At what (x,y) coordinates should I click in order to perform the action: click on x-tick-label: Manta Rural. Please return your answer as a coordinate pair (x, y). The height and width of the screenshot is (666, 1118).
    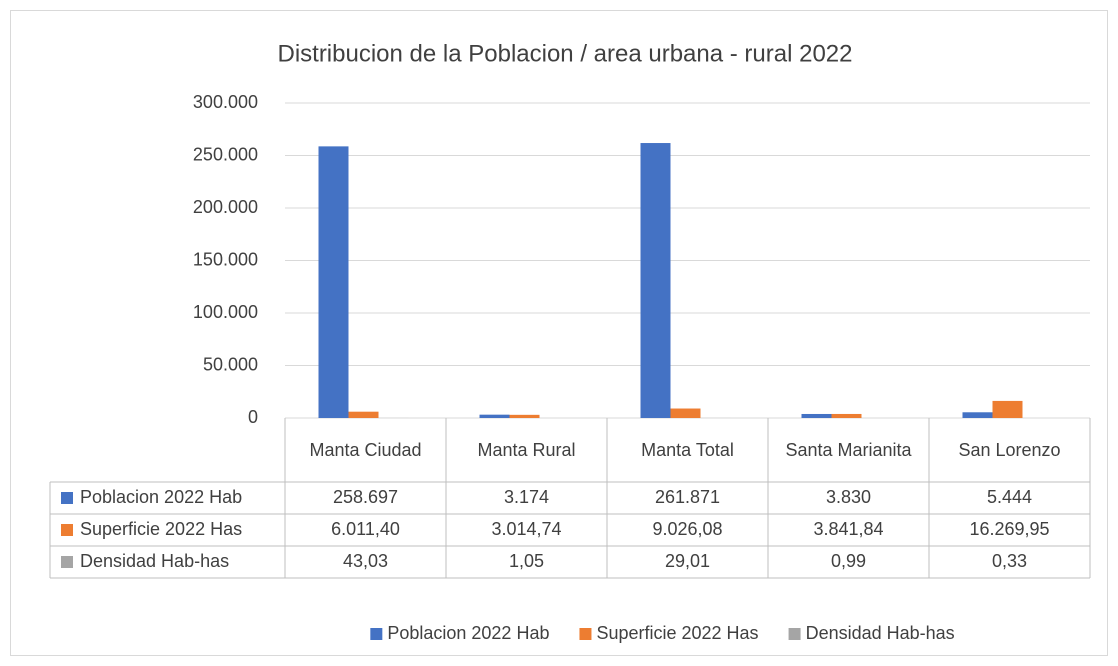
    Looking at the image, I should click on (526, 450).